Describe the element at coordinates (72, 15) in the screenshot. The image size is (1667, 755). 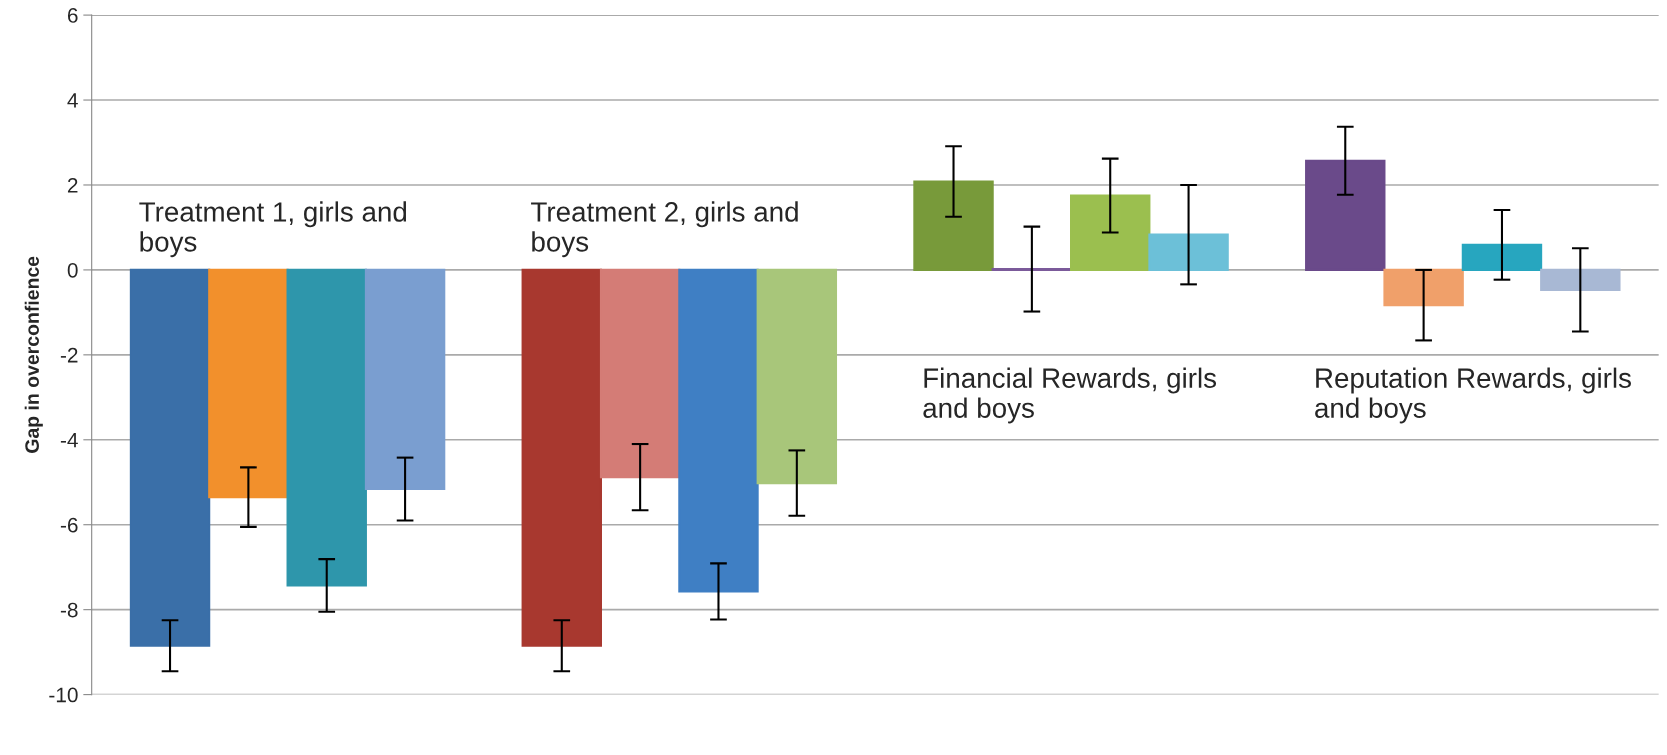
I see `y-tick-label: 6` at that location.